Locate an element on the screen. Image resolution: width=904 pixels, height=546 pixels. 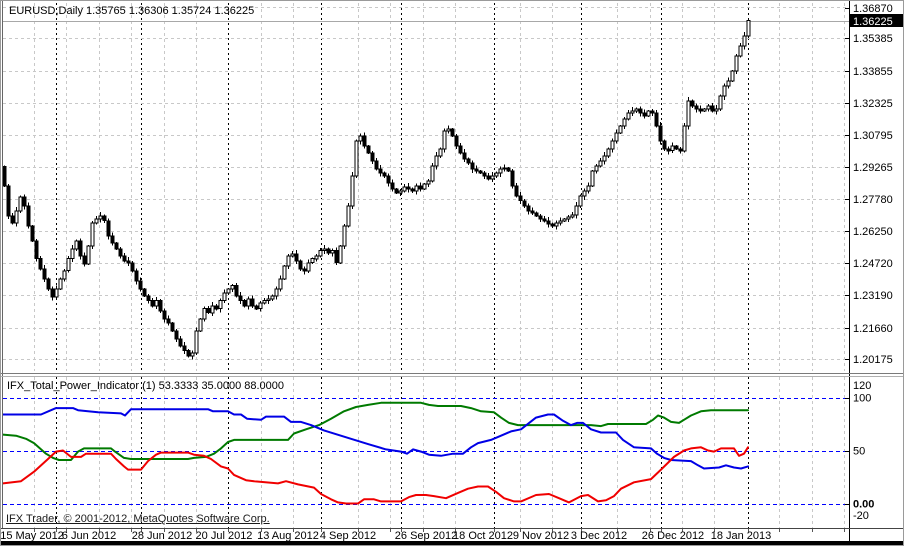
indicator-line-green is located at coordinates (375, 431).